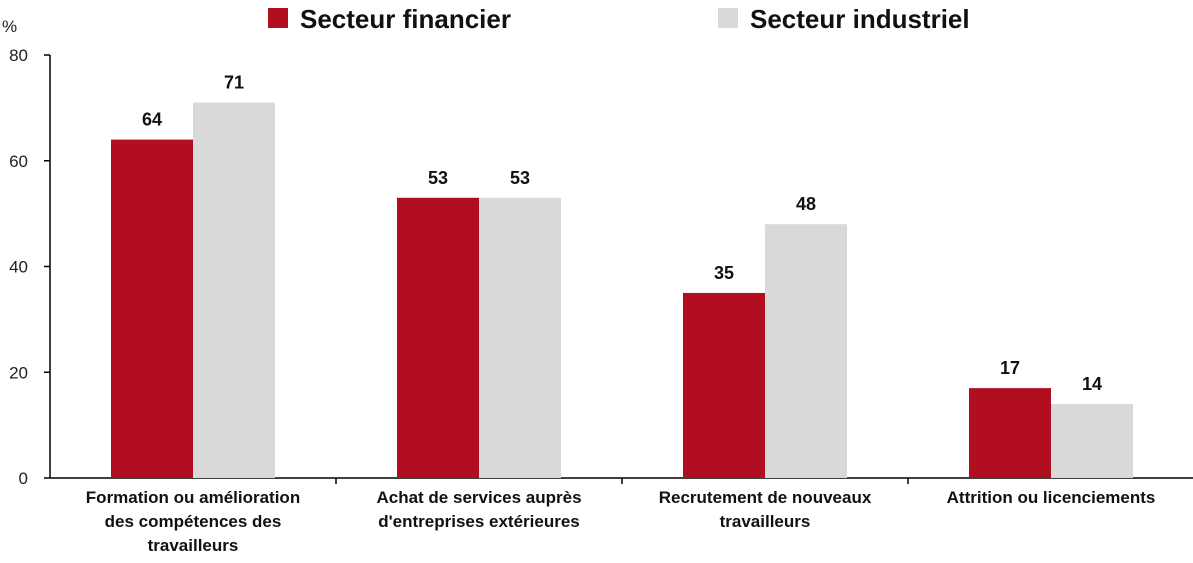 This screenshot has width=1193, height=563. What do you see at coordinates (18, 267) in the screenshot?
I see `y-tick-label: 40` at bounding box center [18, 267].